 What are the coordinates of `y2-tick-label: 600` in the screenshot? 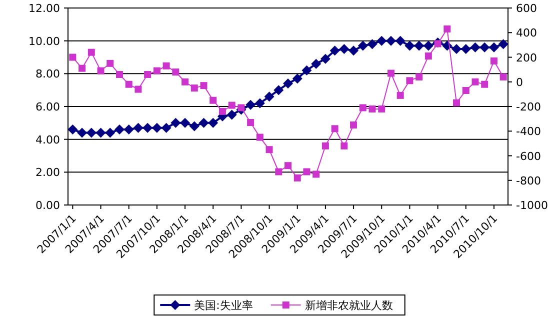 It's located at (526, 8).